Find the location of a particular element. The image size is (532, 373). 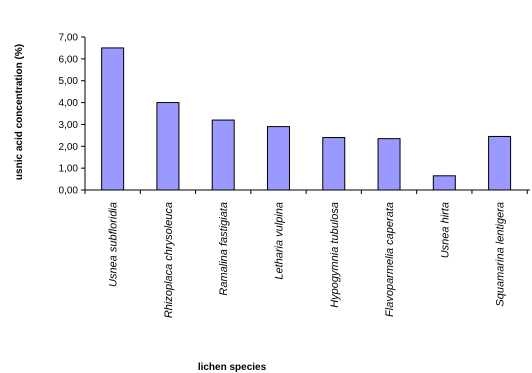

y-tick-label: 3,00 is located at coordinates (69, 125).